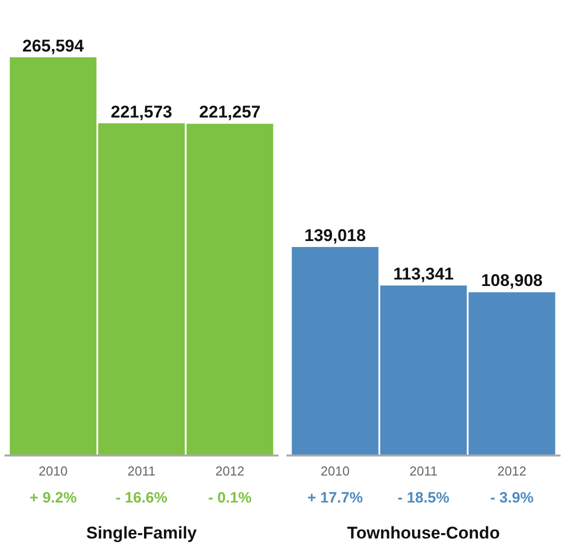  I want to click on x-axis-title: Single-Family, so click(142, 533).